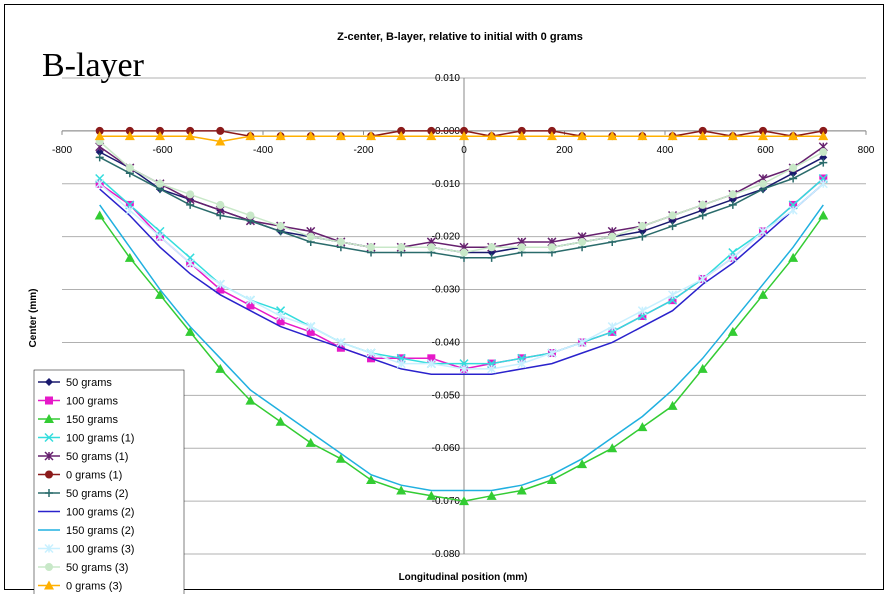  What do you see at coordinates (446, 184) in the screenshot?
I see `y-tick-label: -0.010` at bounding box center [446, 184].